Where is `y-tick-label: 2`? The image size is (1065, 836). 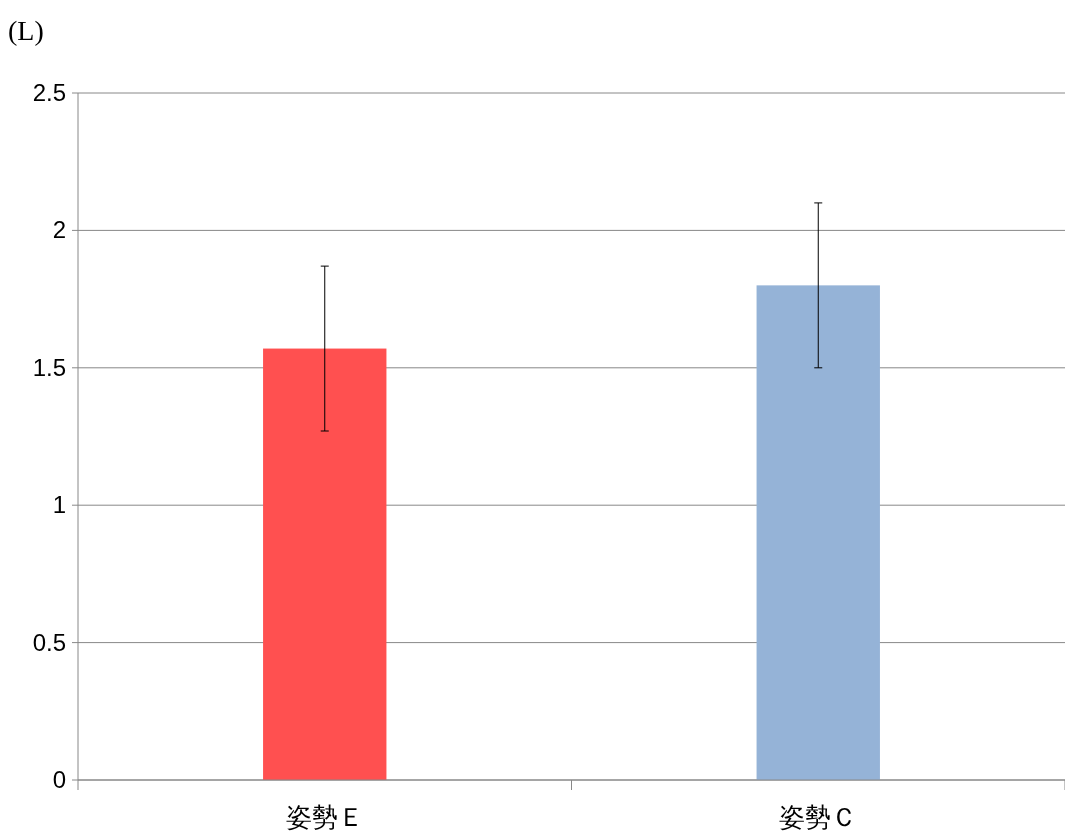
y-tick-label: 2 is located at coordinates (59, 230).